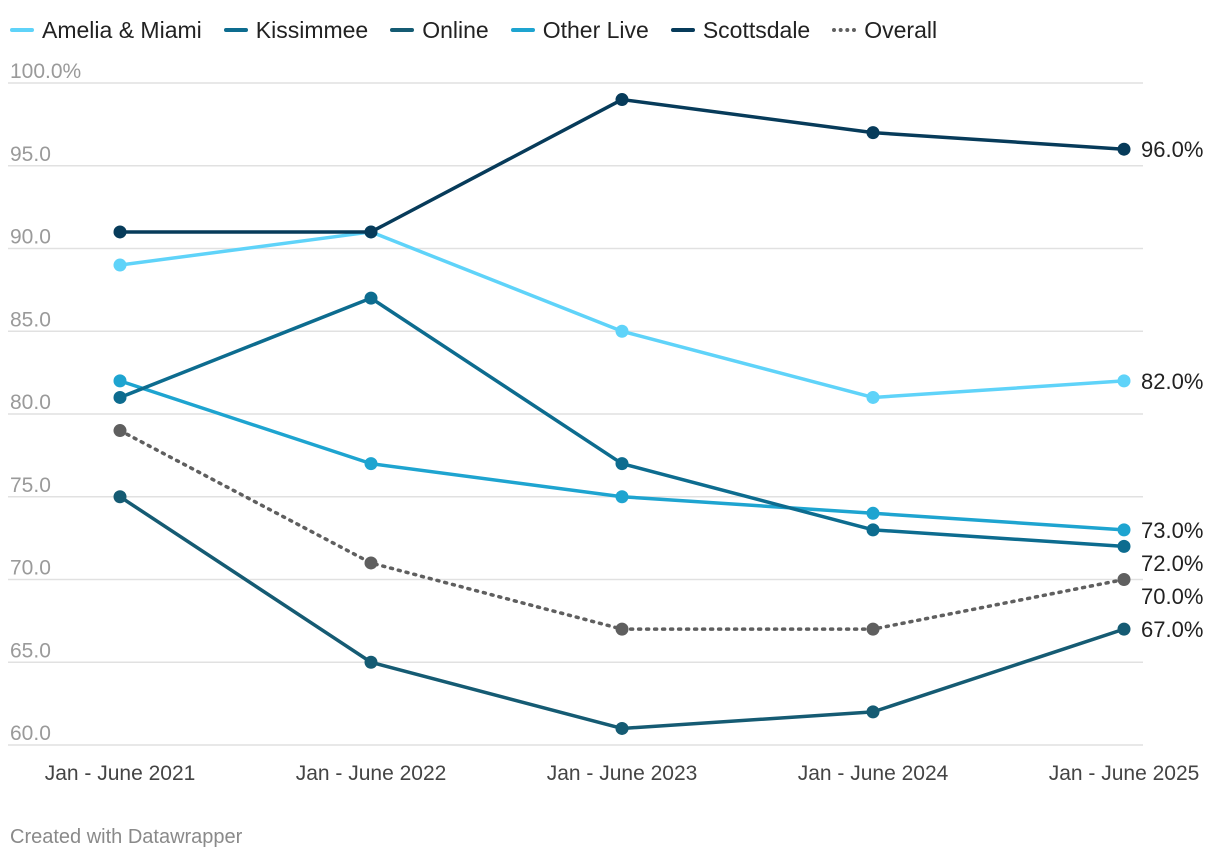 This screenshot has height=862, width=1220. Describe the element at coordinates (120, 773) in the screenshot. I see `x-tick-label: Jan - June 2021` at that location.